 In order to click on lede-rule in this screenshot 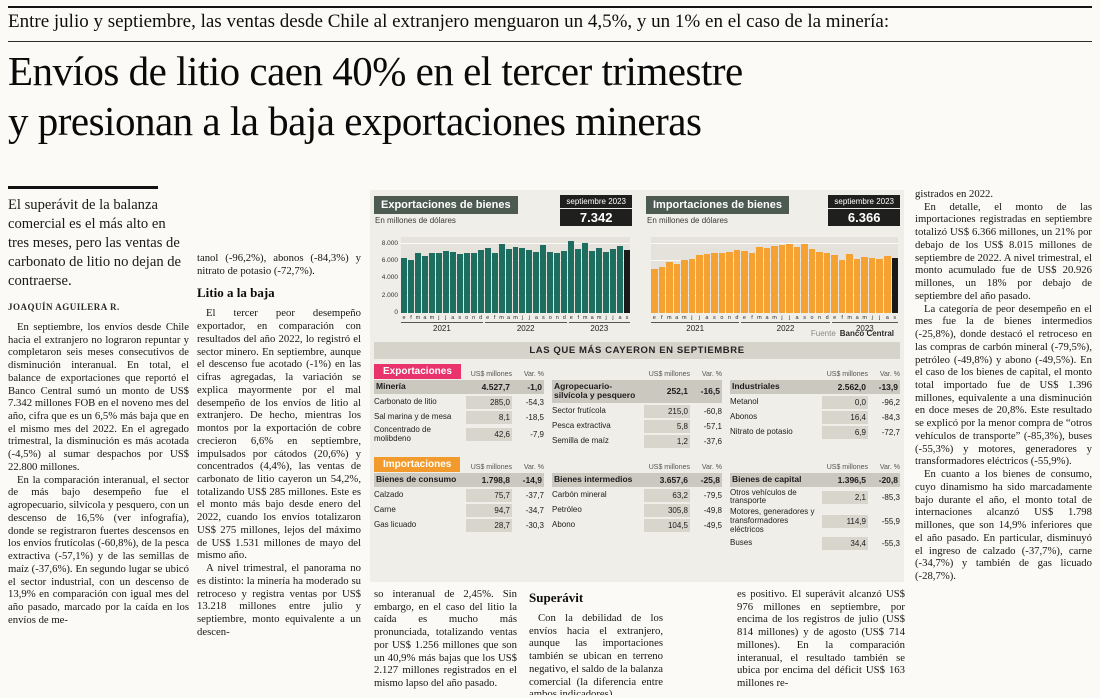, I will do `click(83, 187)`.